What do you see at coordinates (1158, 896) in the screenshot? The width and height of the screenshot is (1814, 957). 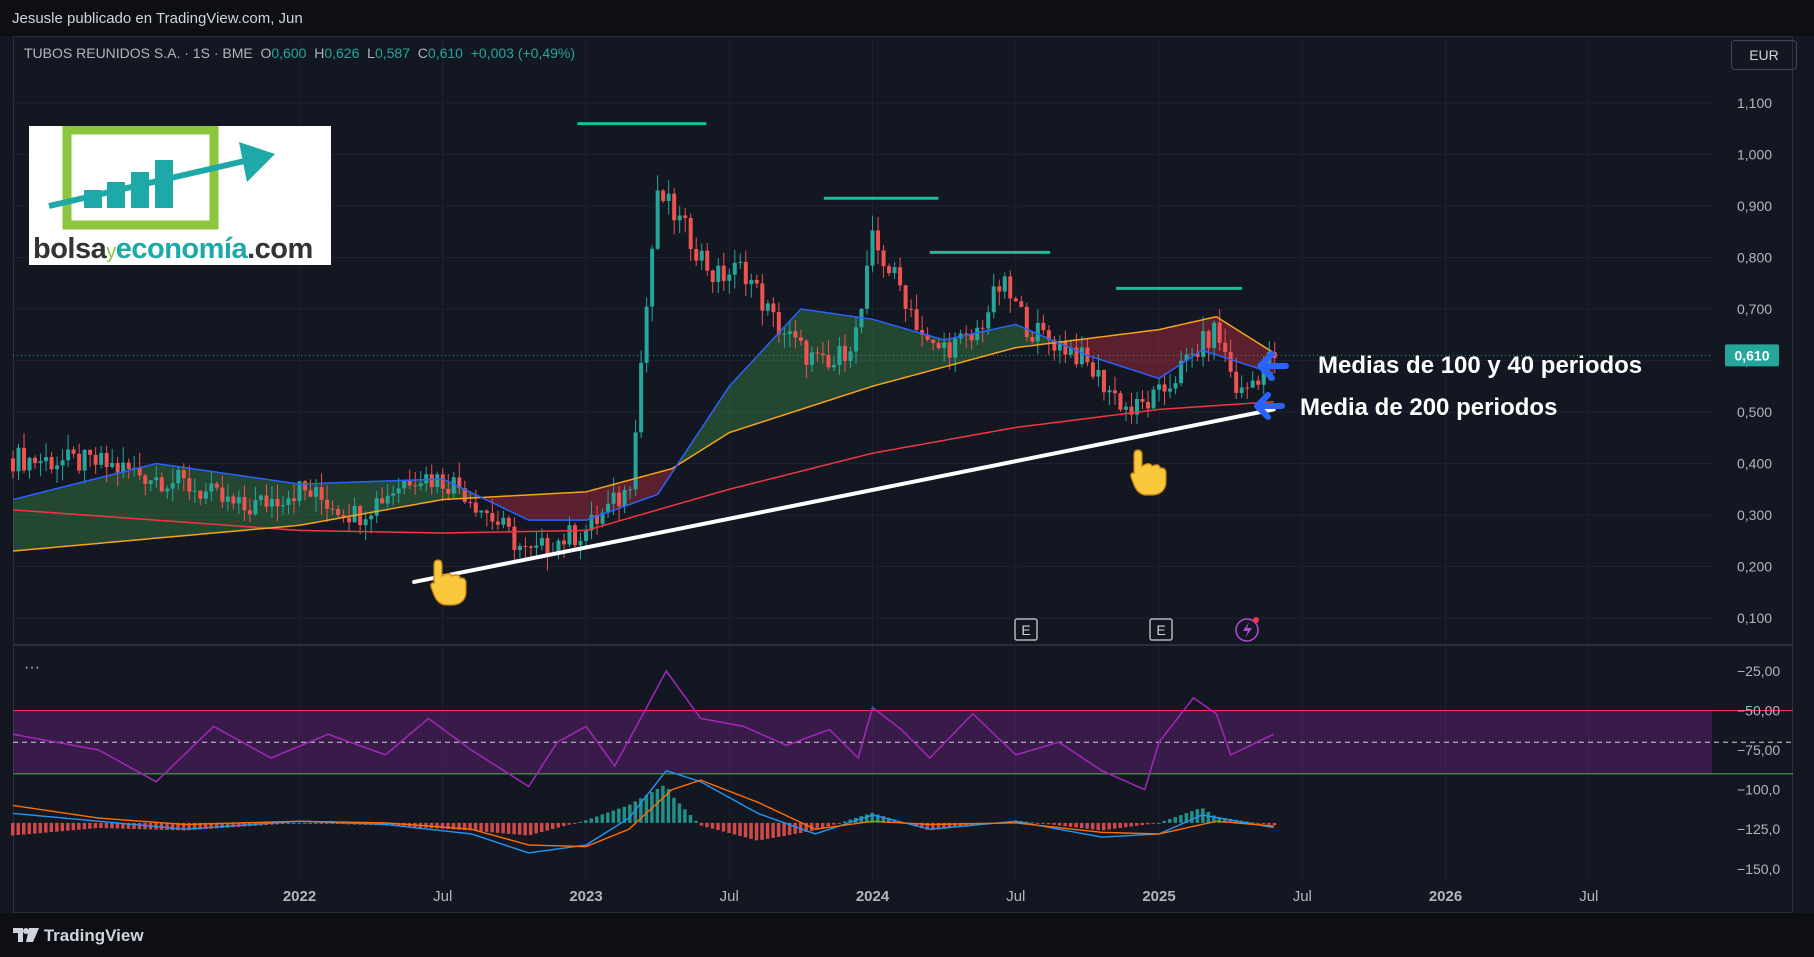 I see `time-tick-label: 2025` at bounding box center [1158, 896].